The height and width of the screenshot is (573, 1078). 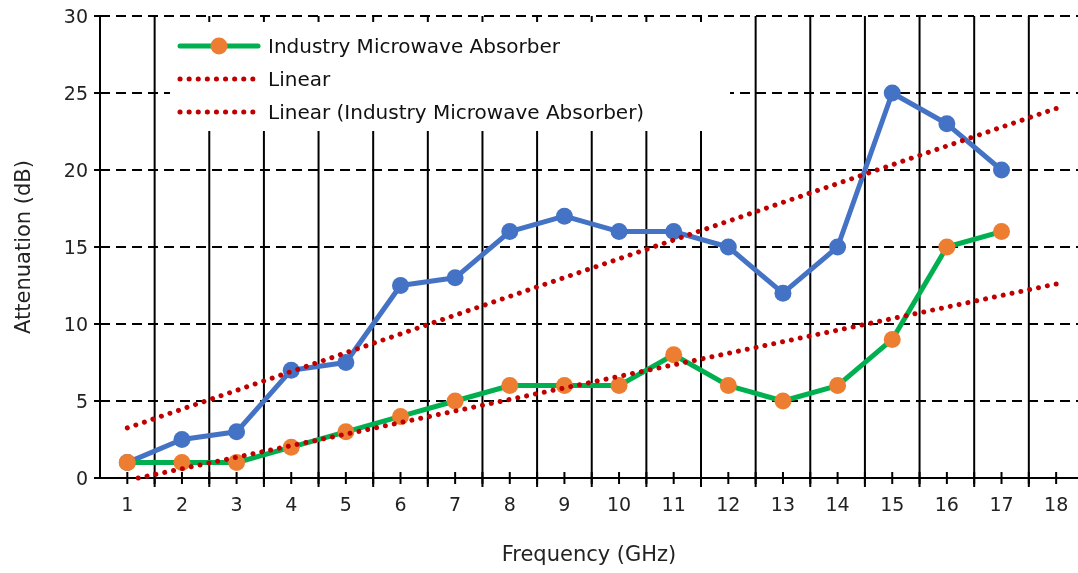 I want to click on y-tick-label: 30, so click(x=75, y=16).